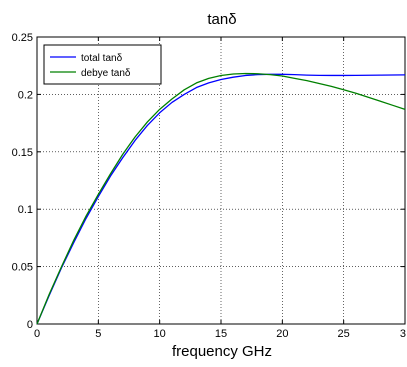  I want to click on x-tick-label: 3, so click(403, 334).